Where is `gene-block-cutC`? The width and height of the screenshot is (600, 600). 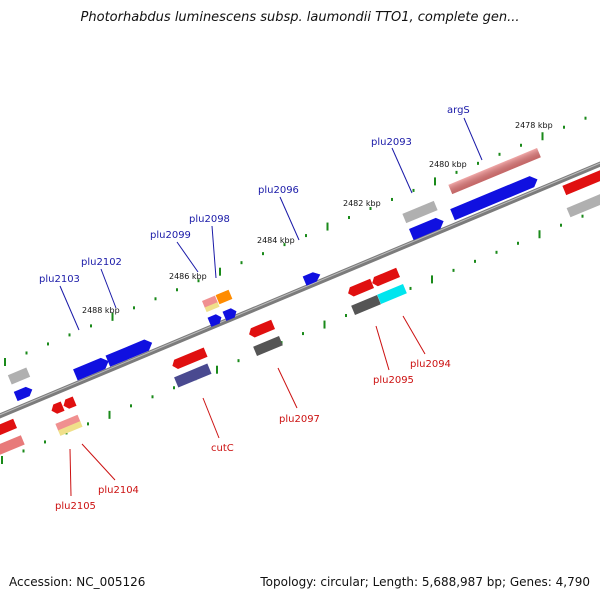 gene-block-cutC is located at coordinates (193, 375).